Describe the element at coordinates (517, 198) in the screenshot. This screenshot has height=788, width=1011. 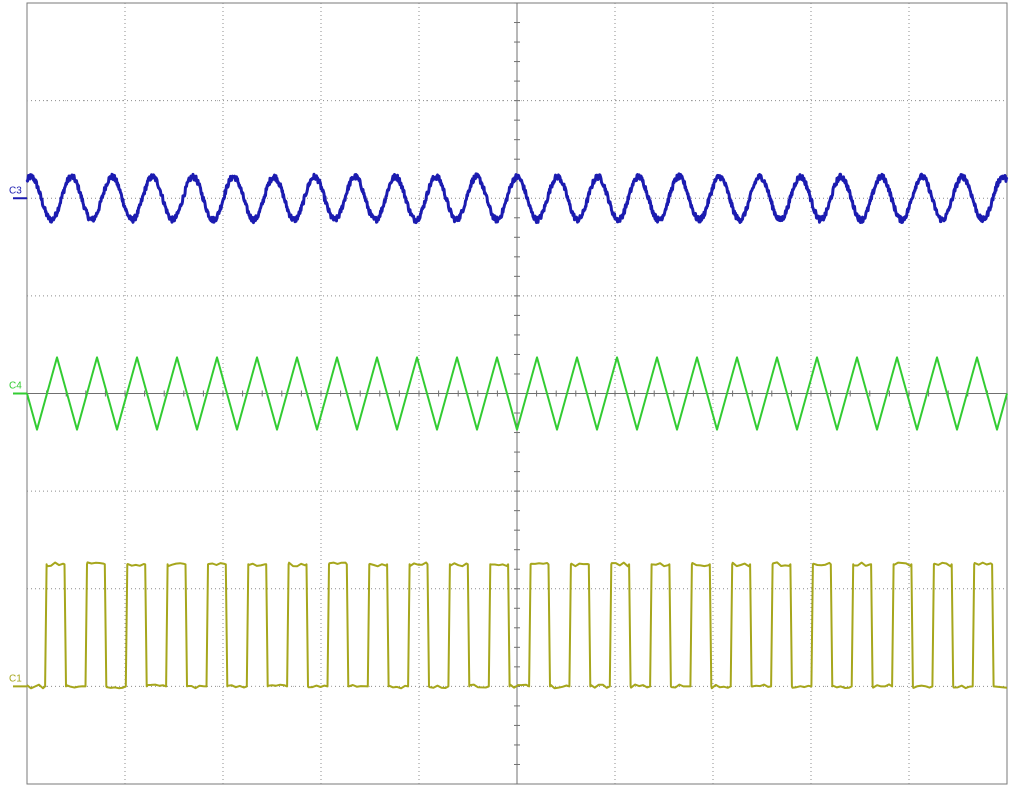
I see `trace-c3` at that location.